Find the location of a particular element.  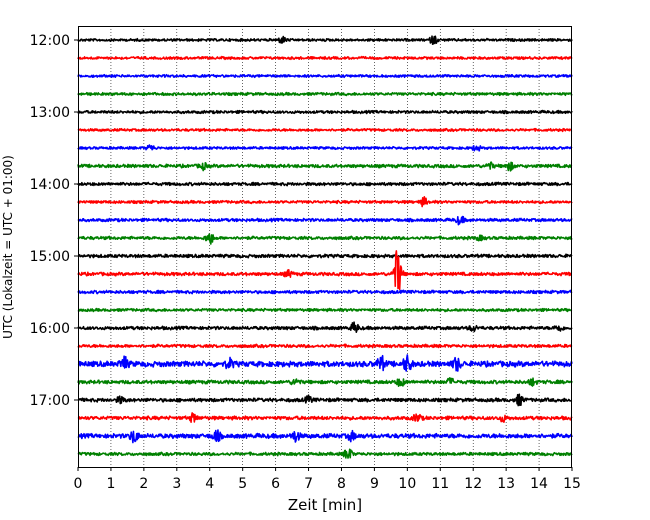

x-tick-label: 10 is located at coordinates (407, 484).